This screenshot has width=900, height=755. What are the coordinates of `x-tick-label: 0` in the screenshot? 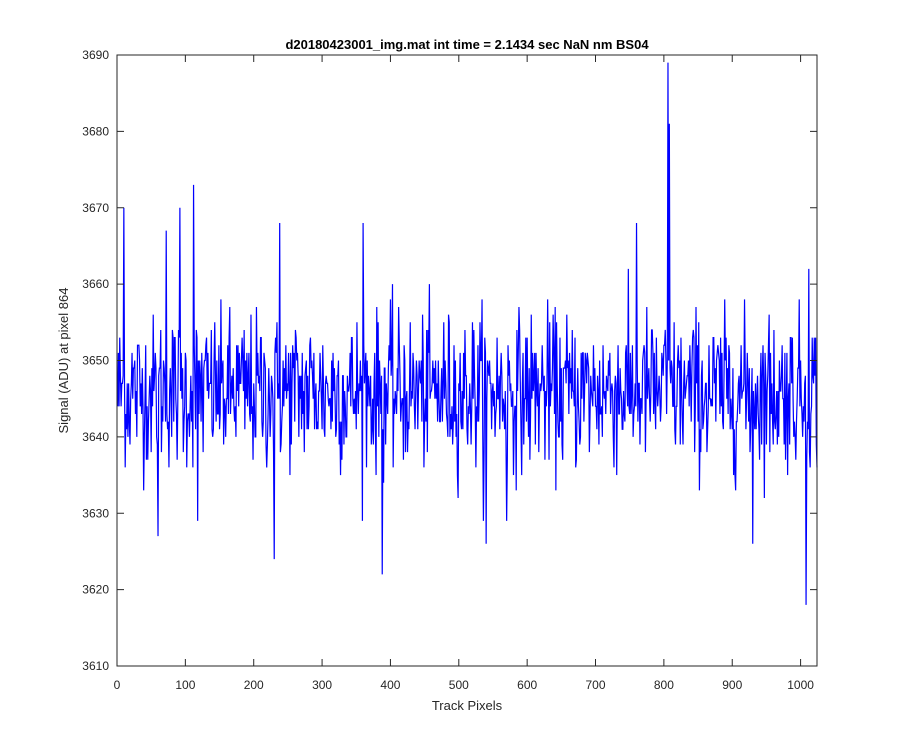 It's located at (117, 685).